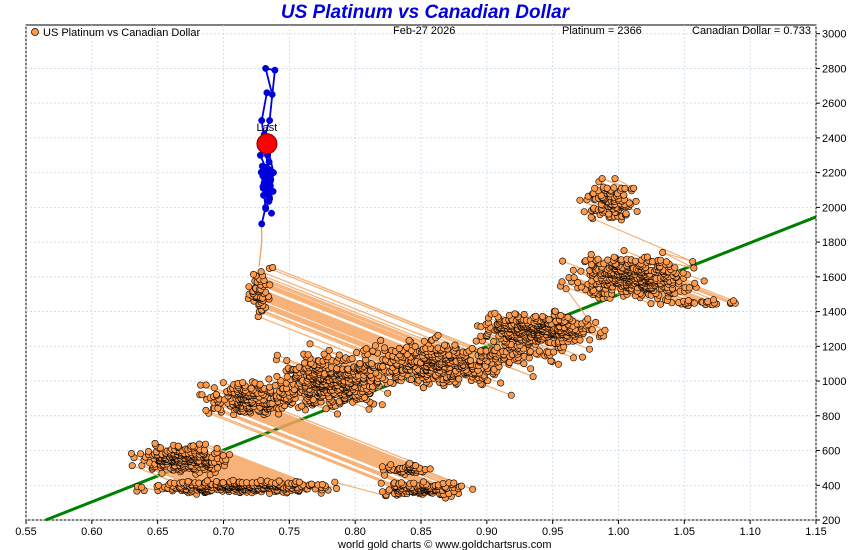  I want to click on y-tick-label: 1600, so click(834, 278).